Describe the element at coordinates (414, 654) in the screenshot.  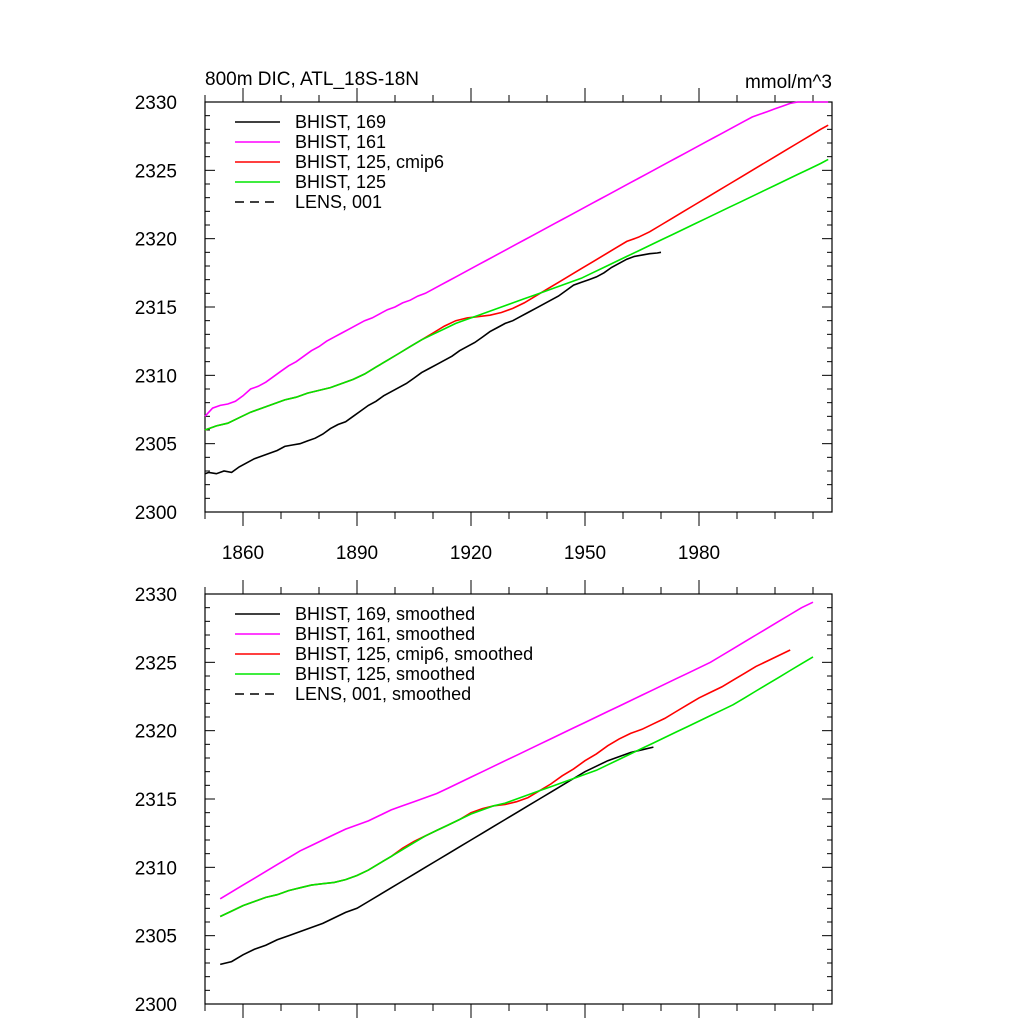
I see `legend-label: BHIST, 125, cmip6, smoothed` at that location.